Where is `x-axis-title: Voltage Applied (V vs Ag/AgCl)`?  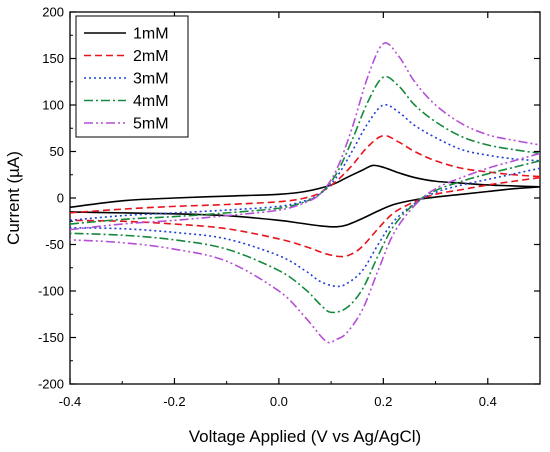 x-axis-title: Voltage Applied (V vs Ag/AgCl) is located at coordinates (305, 436).